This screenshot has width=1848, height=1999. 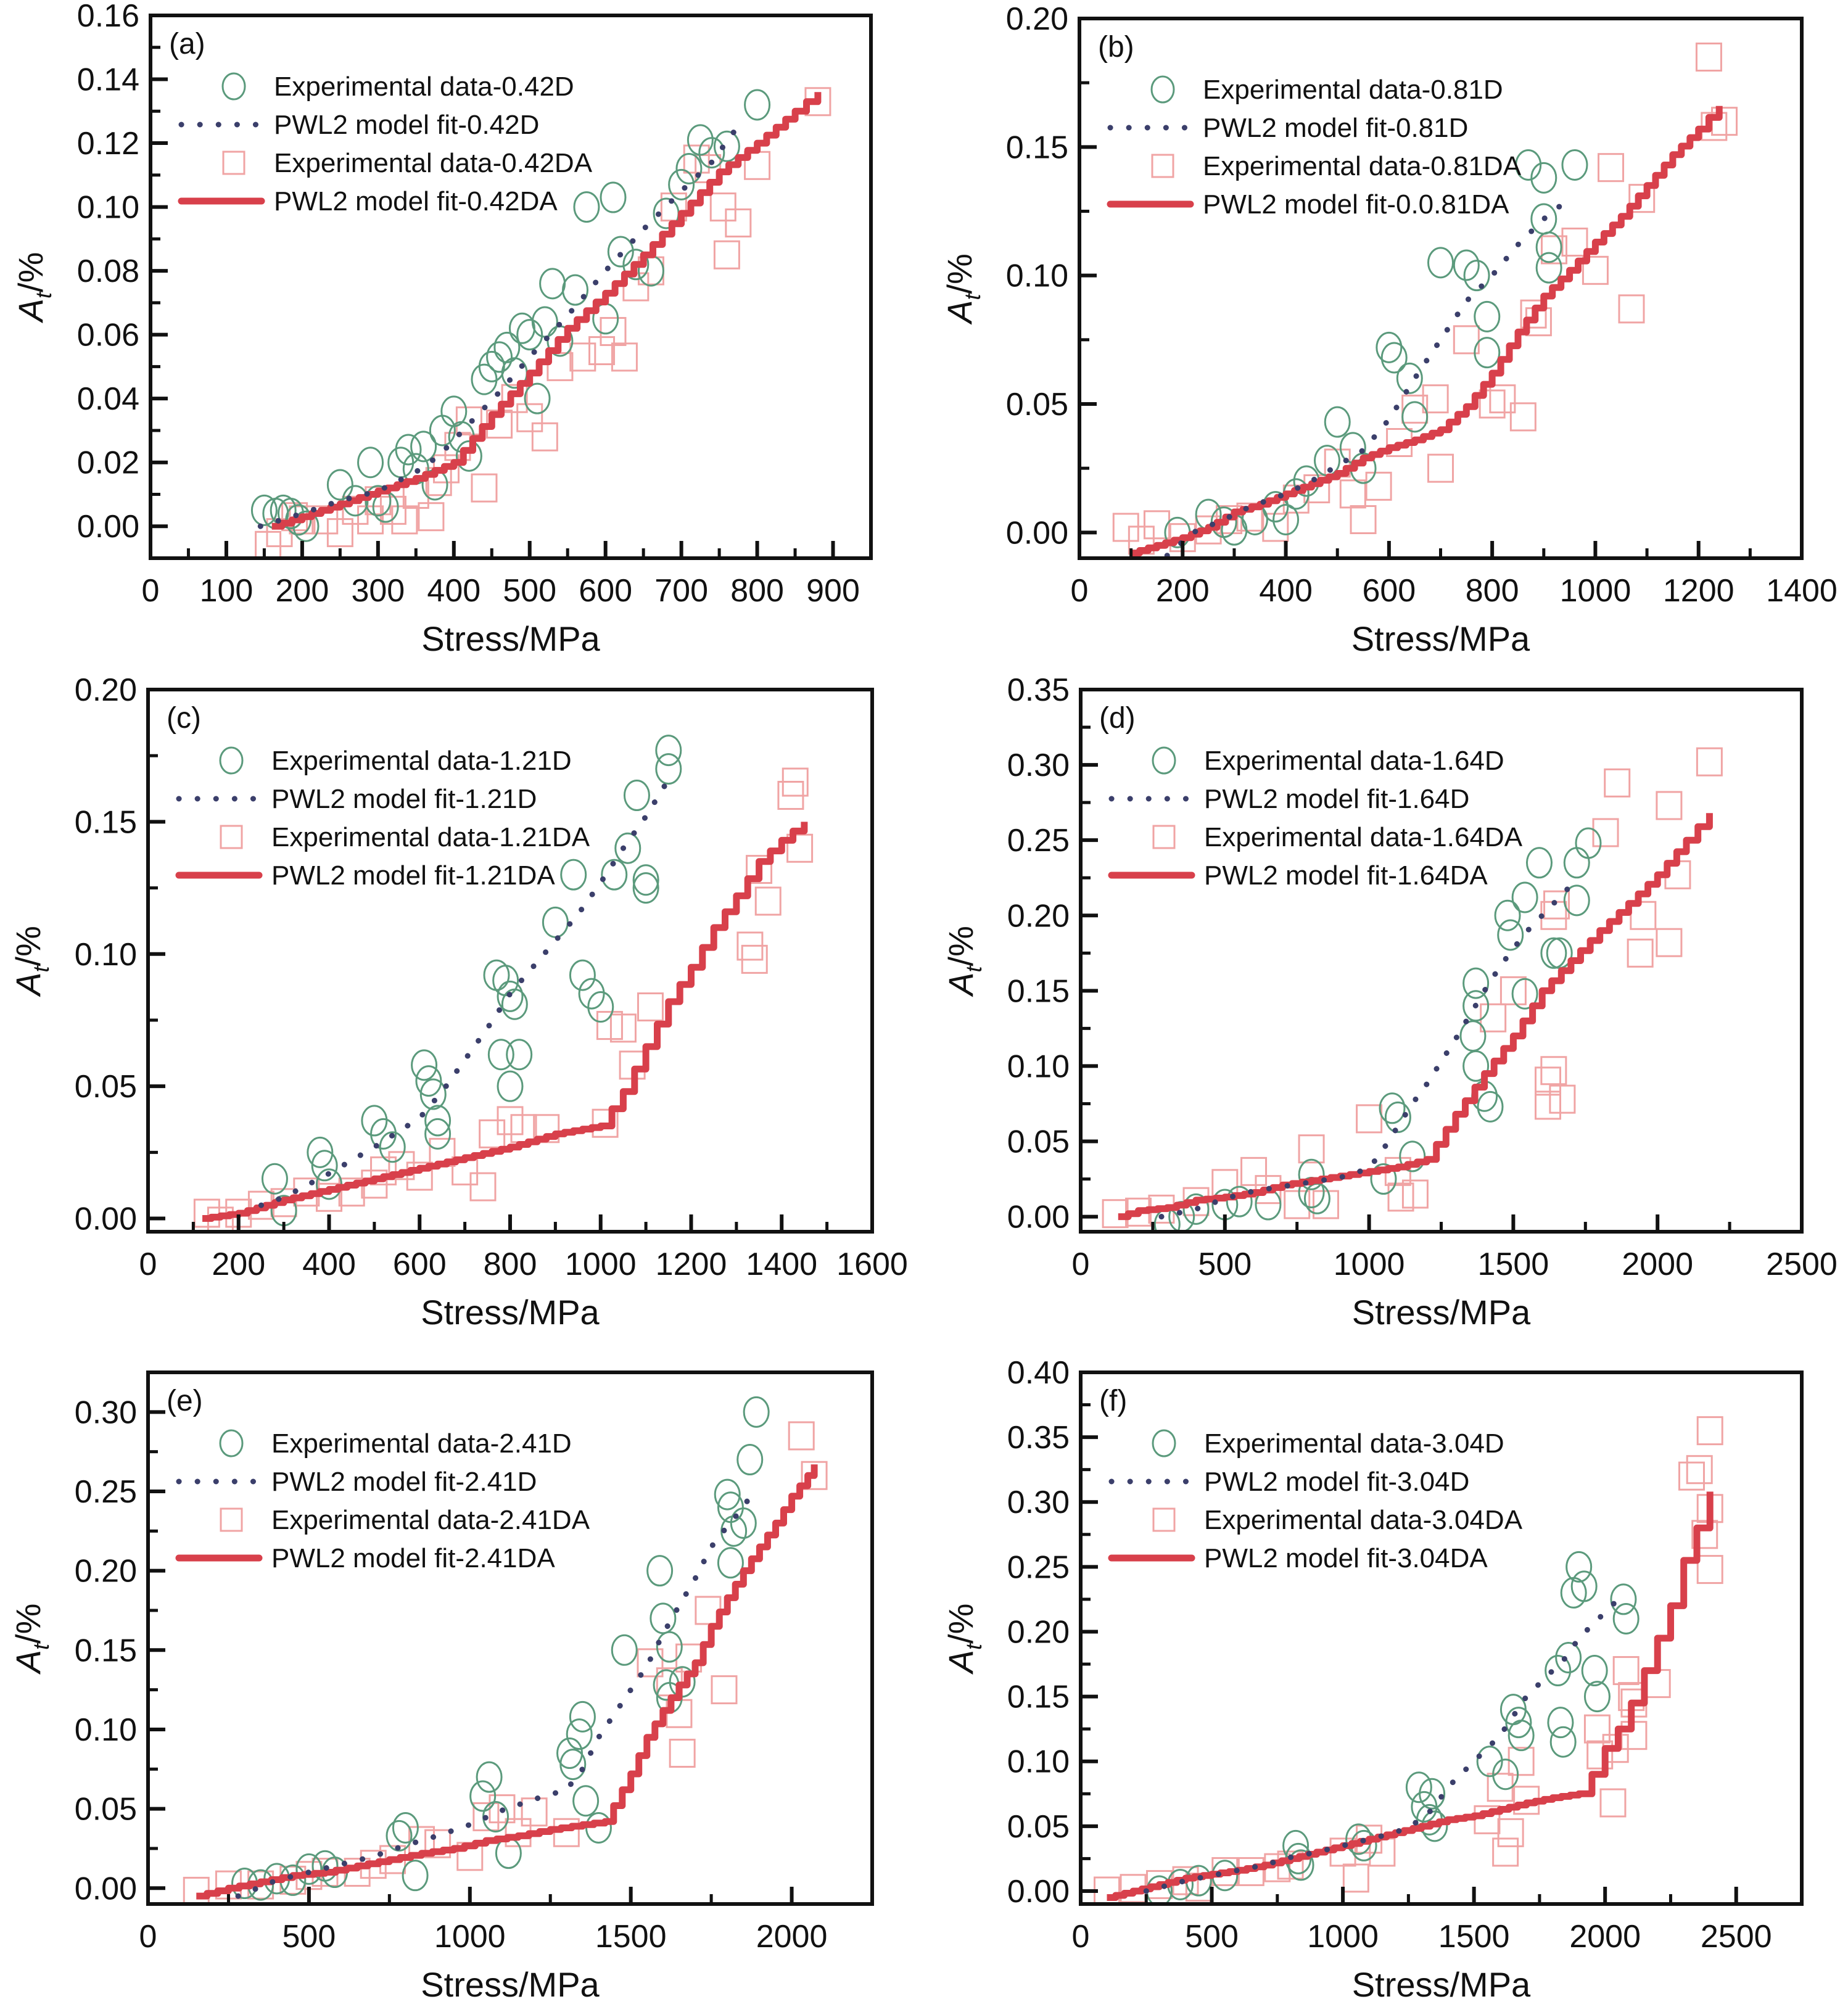 What do you see at coordinates (416, 201) in the screenshot?
I see `legend-label: PWL2 model fit-0.42DA` at bounding box center [416, 201].